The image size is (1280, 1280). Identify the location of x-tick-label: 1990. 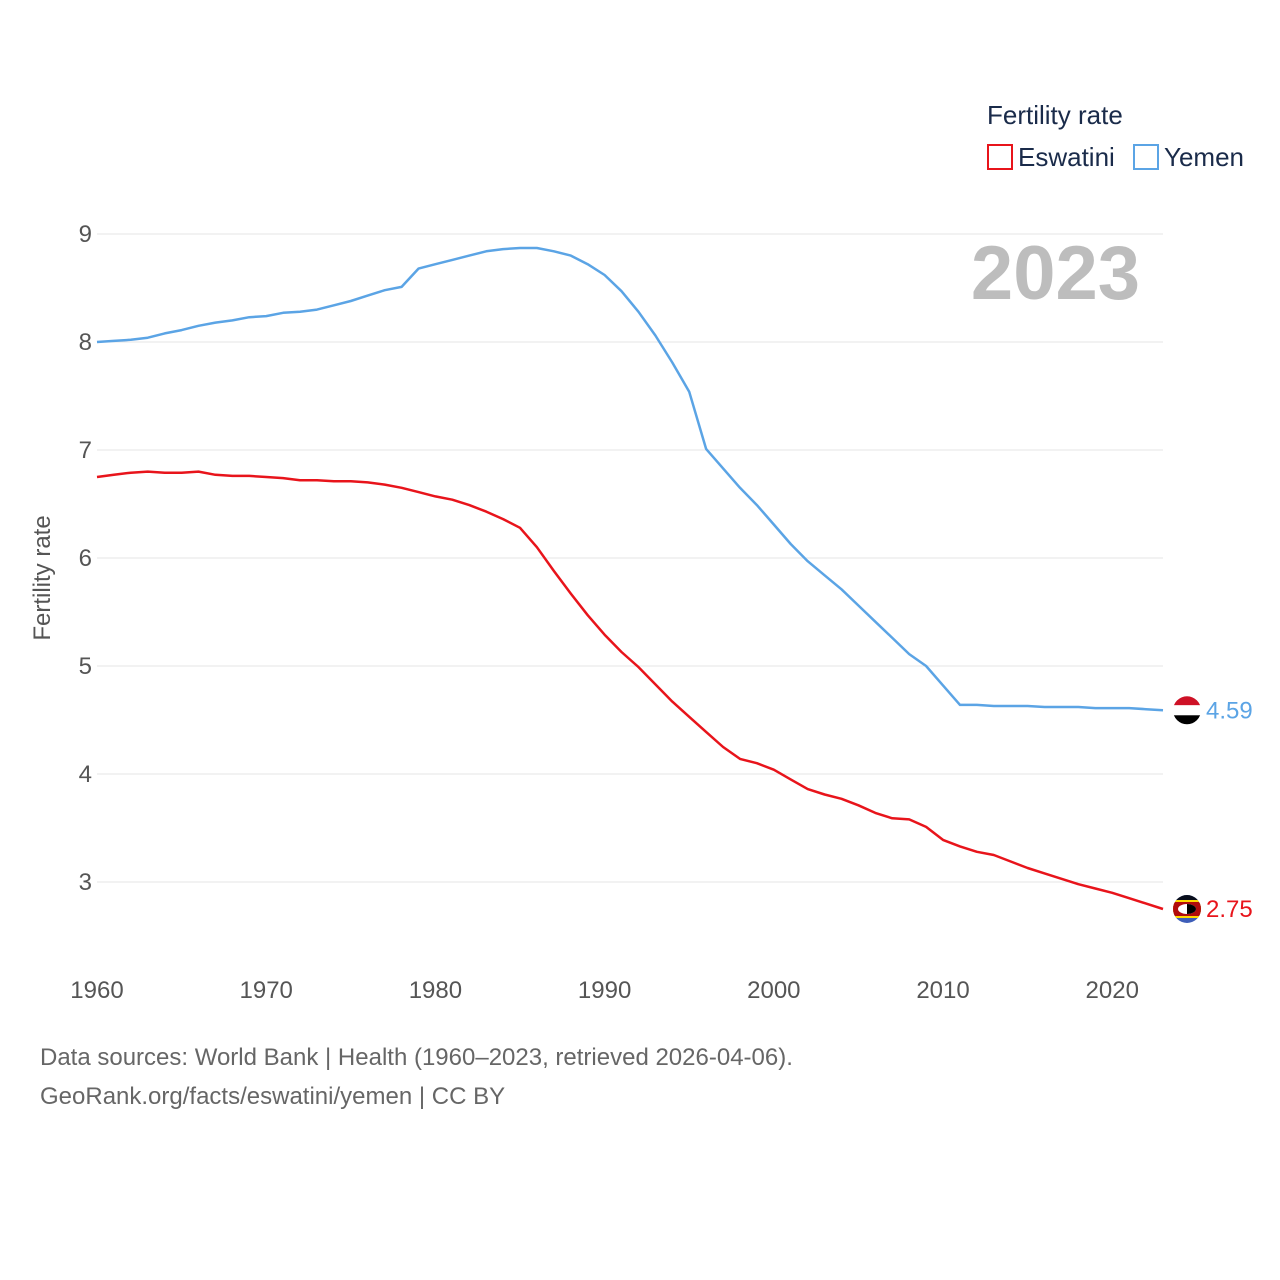
(604, 990).